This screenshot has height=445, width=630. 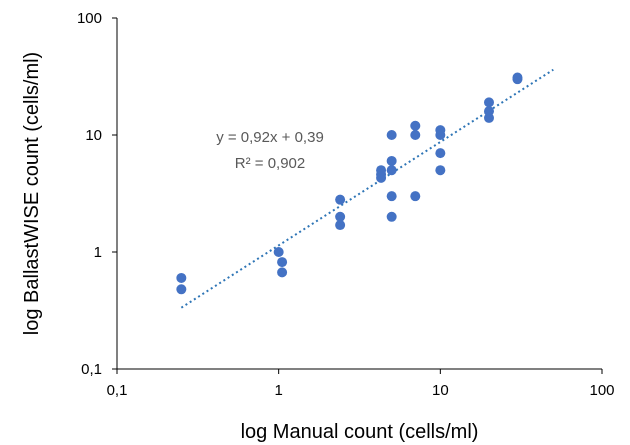 I want to click on x-tick-label: 10, so click(x=440, y=390).